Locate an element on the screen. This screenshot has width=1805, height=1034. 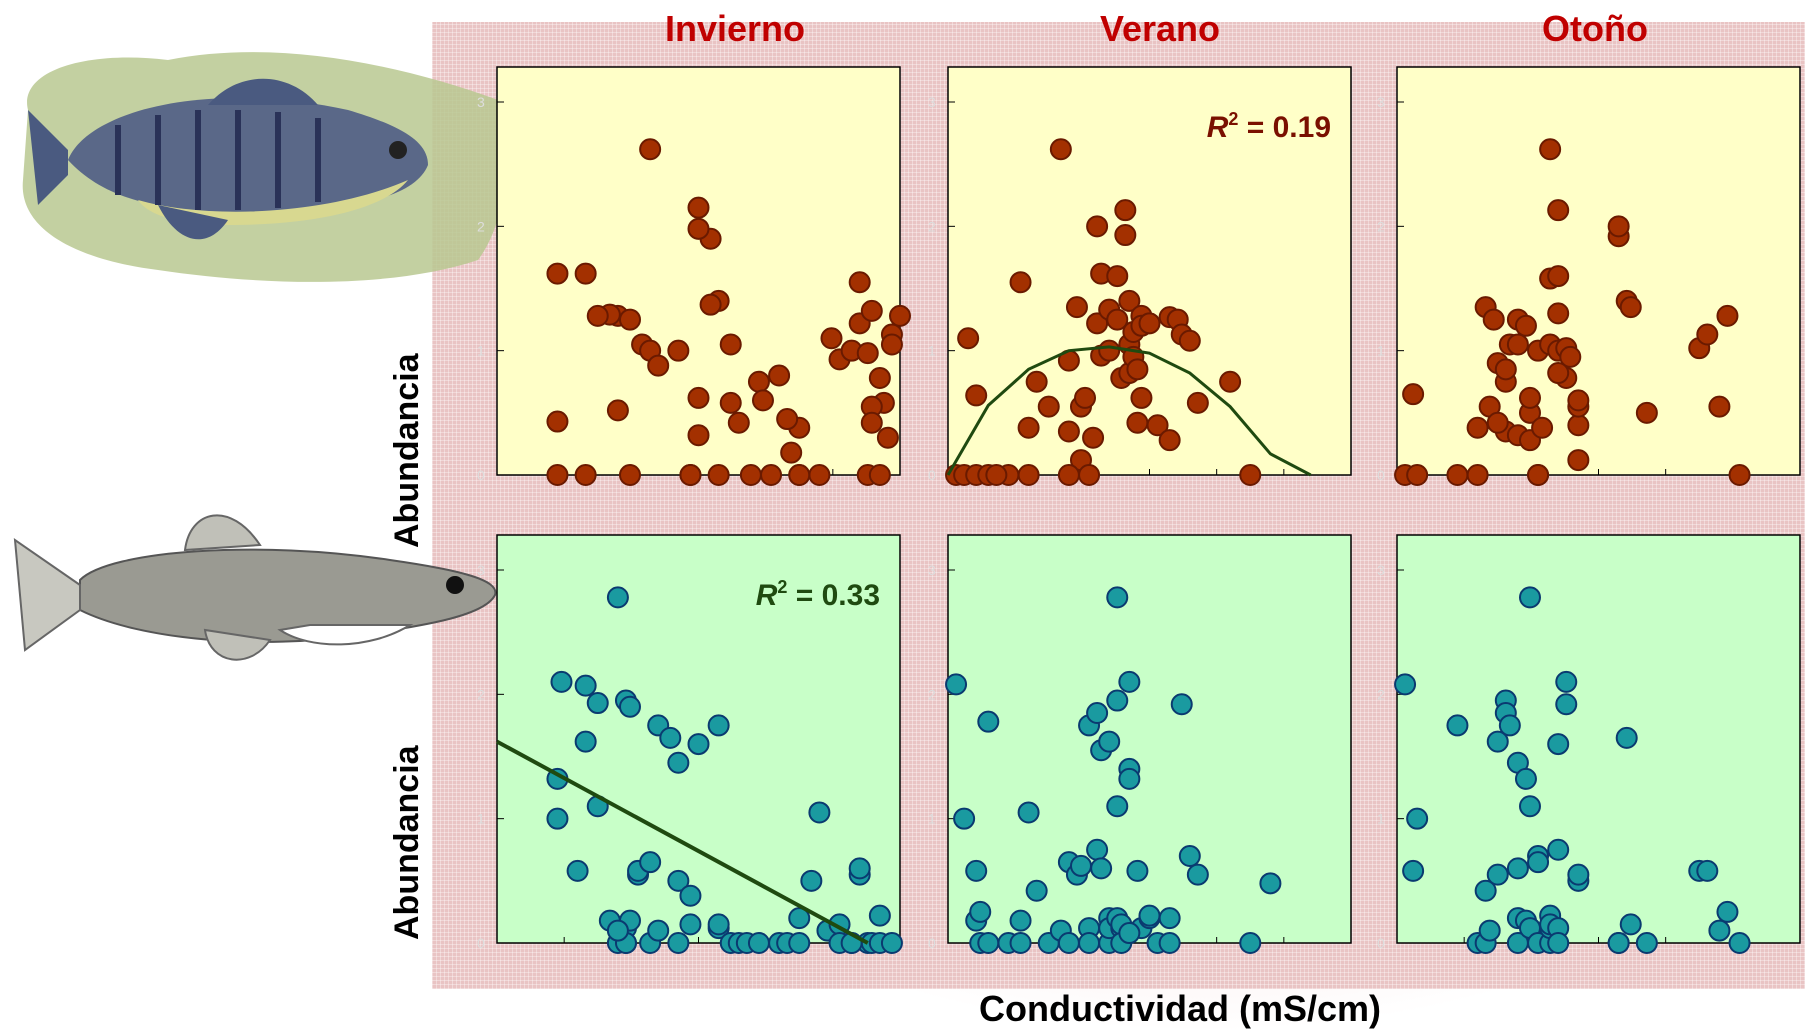
x-axis-label: Conductividad (mS/cm) is located at coordinates (1180, 1008).